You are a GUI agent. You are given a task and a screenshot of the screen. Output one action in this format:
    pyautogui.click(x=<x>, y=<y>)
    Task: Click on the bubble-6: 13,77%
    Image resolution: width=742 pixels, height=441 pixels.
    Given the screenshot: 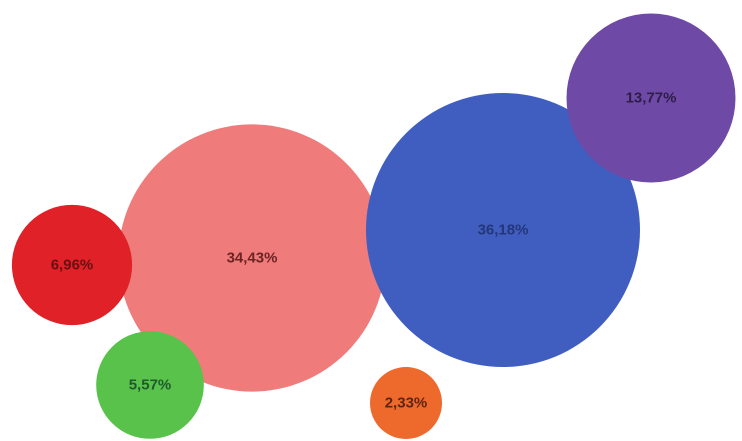 What is the action you would take?
    pyautogui.click(x=651, y=98)
    